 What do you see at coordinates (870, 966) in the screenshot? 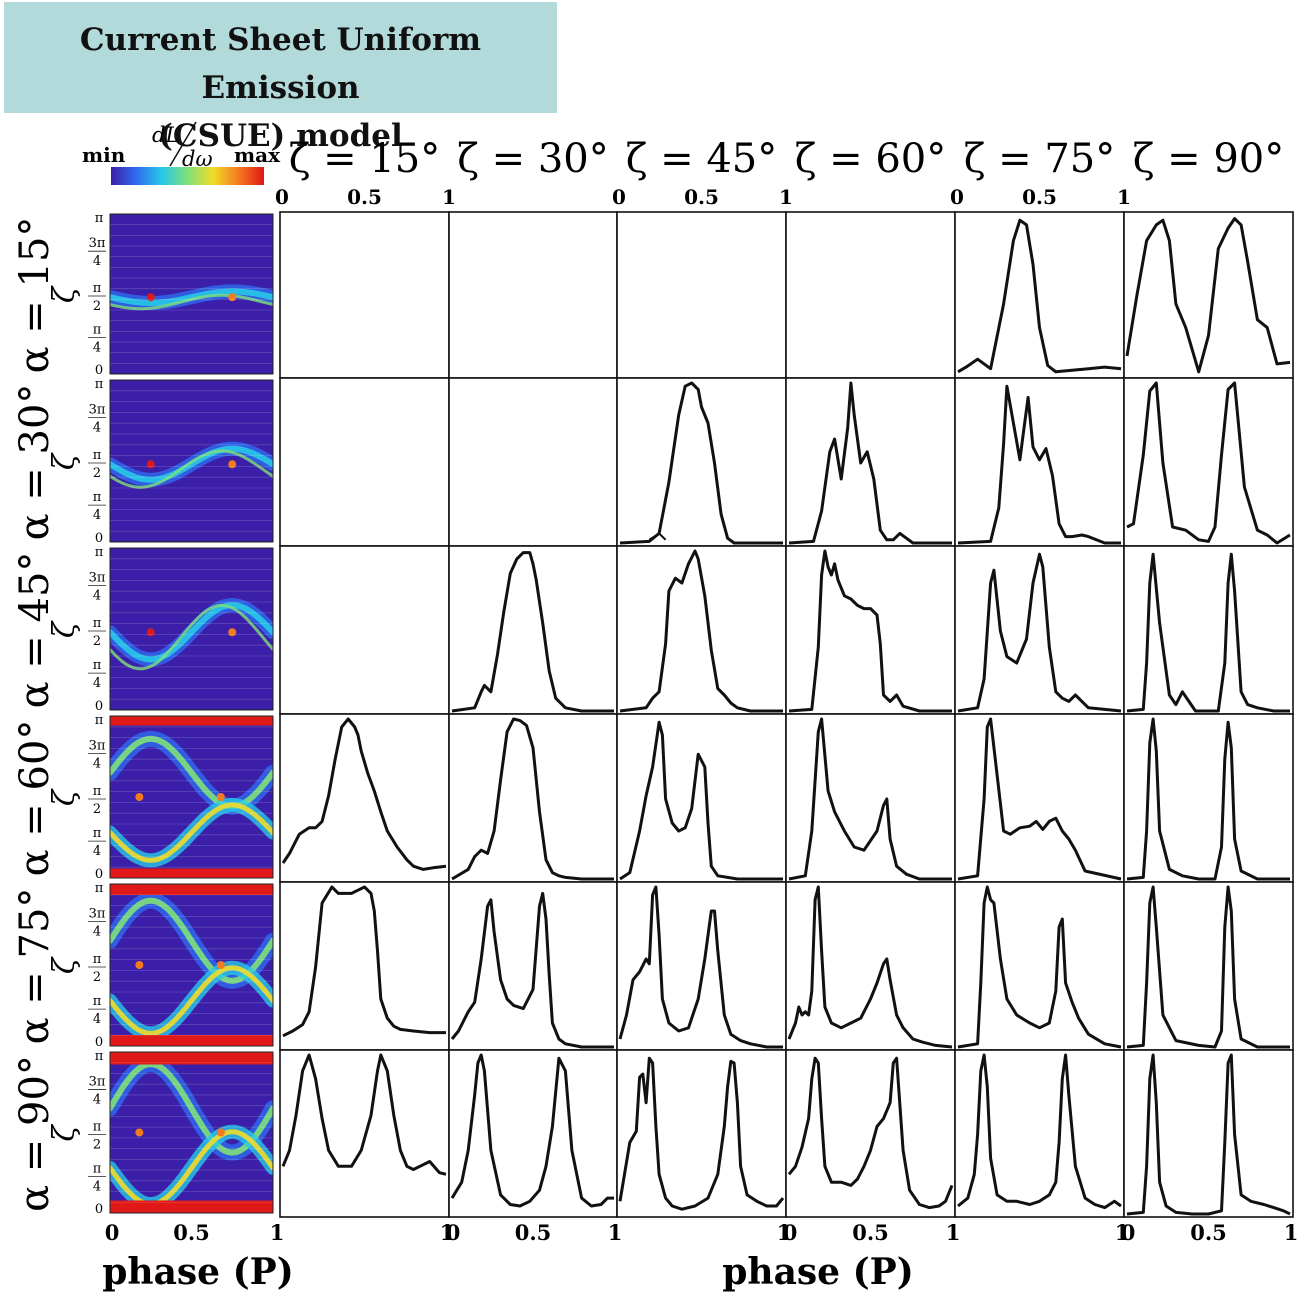
I see `light-curve-panel-r5-c4` at bounding box center [870, 966].